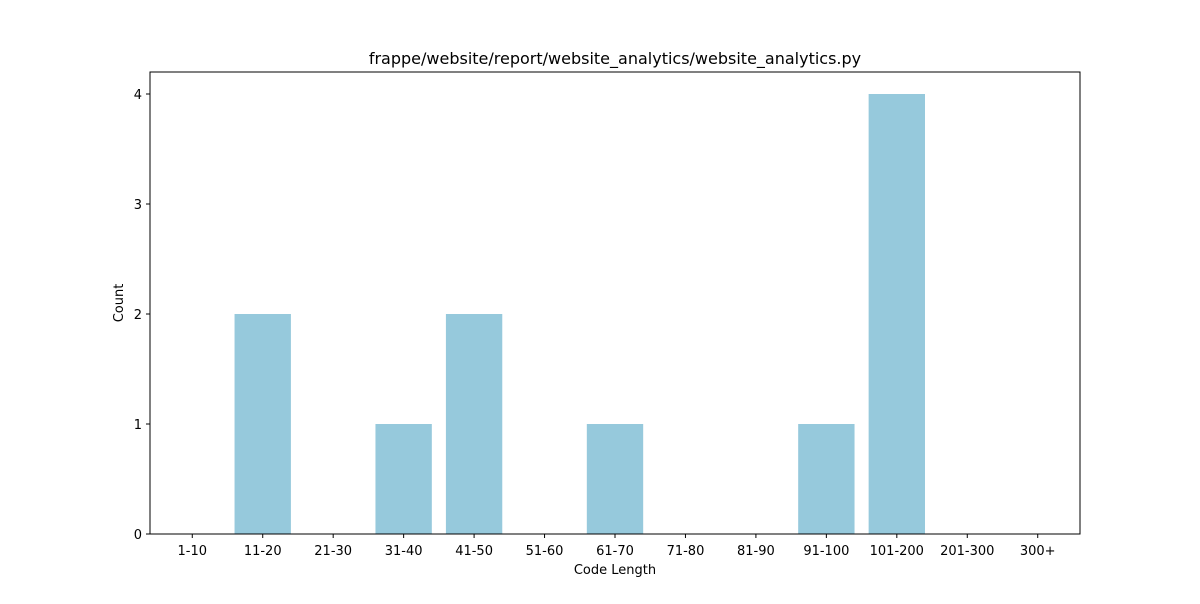 The width and height of the screenshot is (1200, 604). What do you see at coordinates (897, 551) in the screenshot?
I see `x-tick-label: 101-200` at bounding box center [897, 551].